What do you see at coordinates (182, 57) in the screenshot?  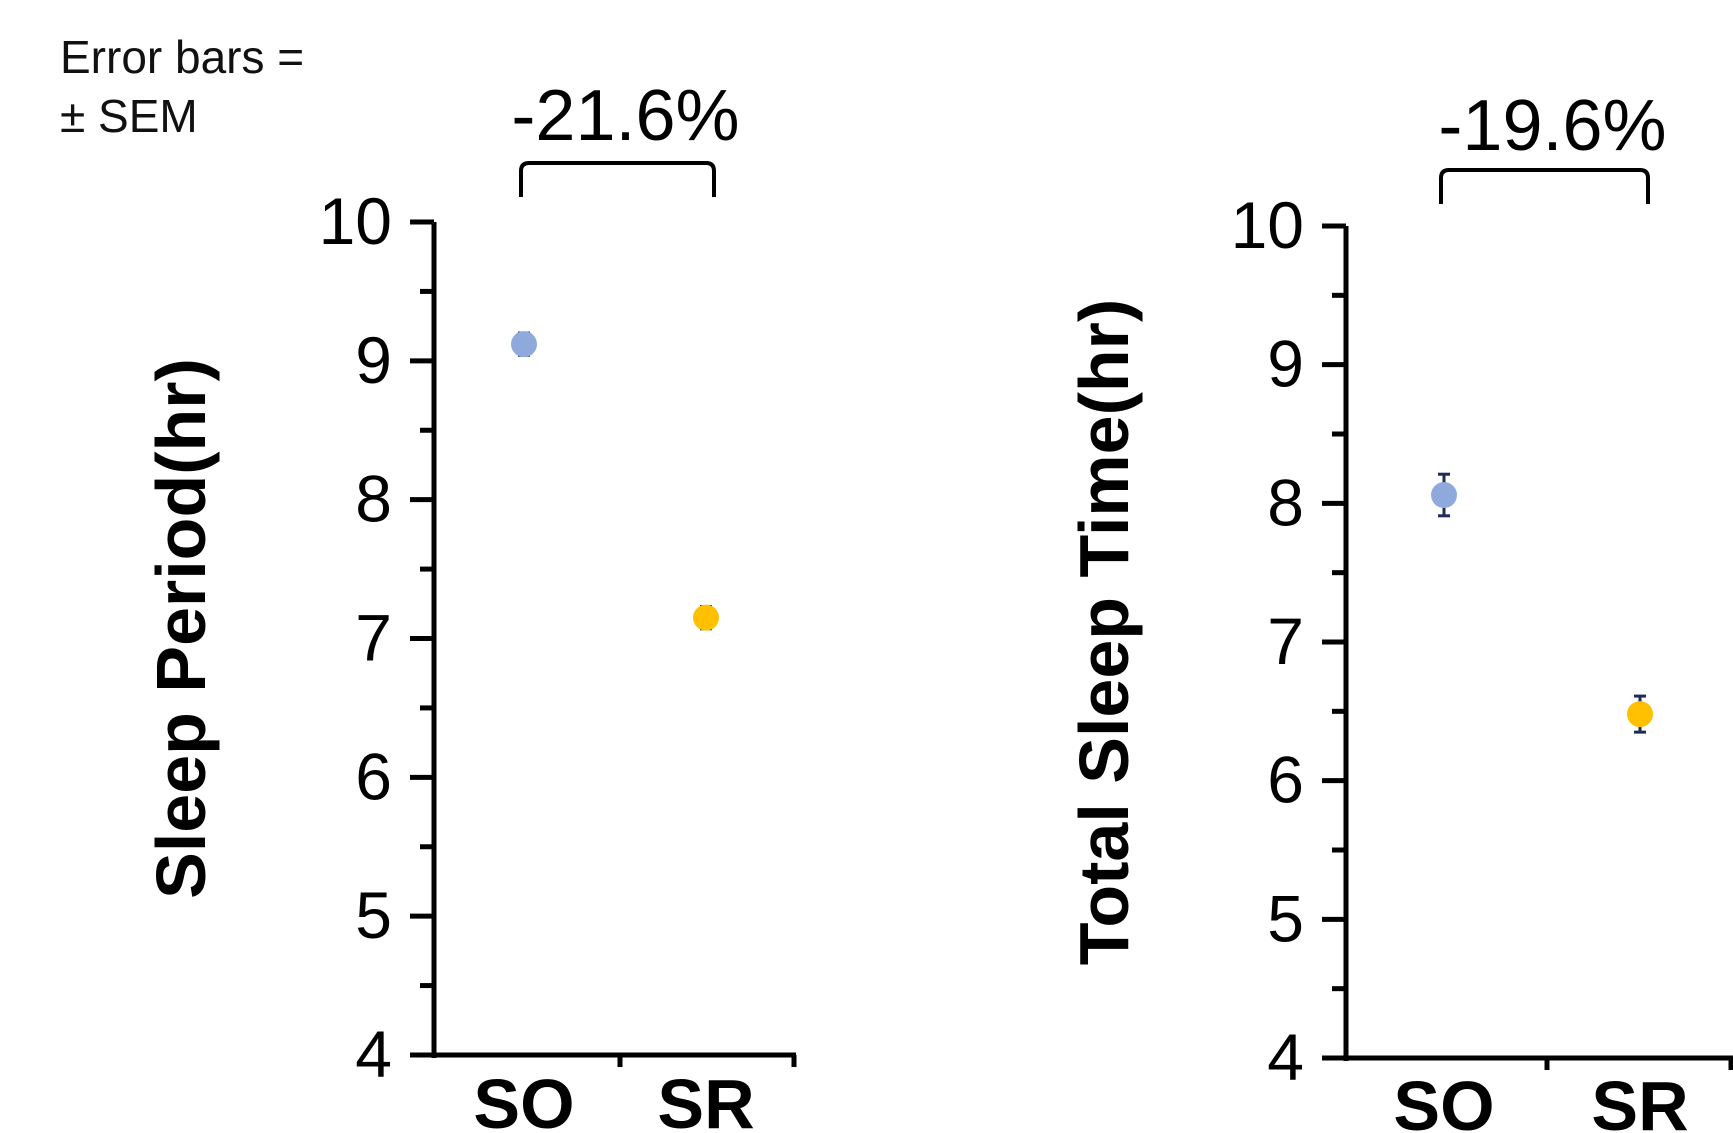 I see `error-bar-note-line1: Error bars =` at bounding box center [182, 57].